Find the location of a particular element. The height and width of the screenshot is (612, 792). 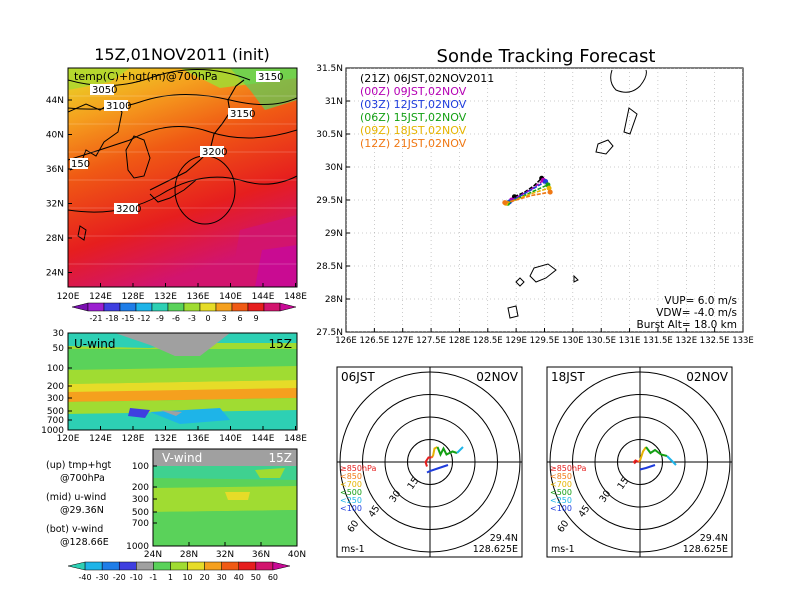

contour-label: 150 is located at coordinates (80, 164).